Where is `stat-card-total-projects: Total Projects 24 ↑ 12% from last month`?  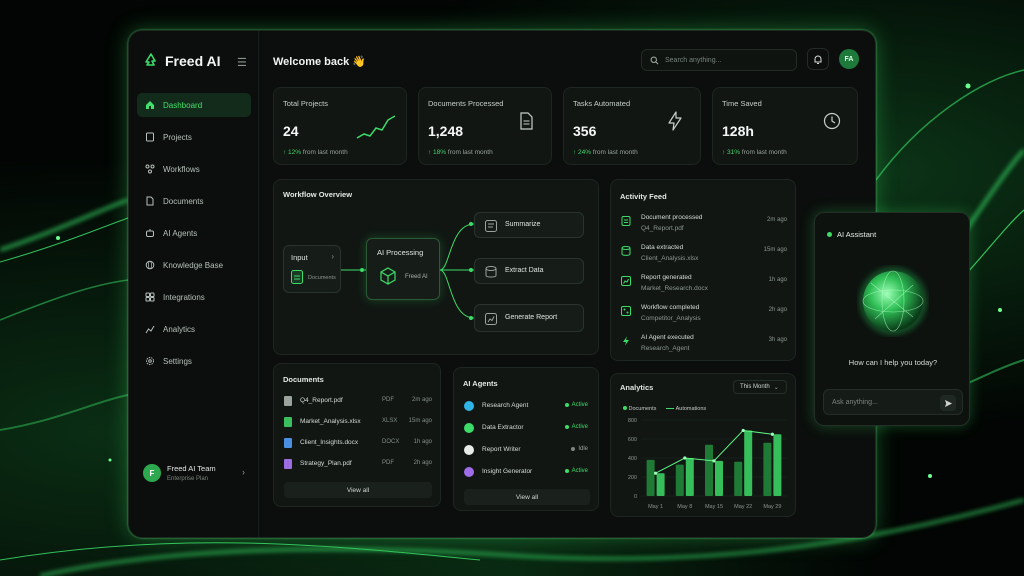
stat-card-total-projects: Total Projects 24 ↑ 12% from last month is located at coordinates (340, 126).